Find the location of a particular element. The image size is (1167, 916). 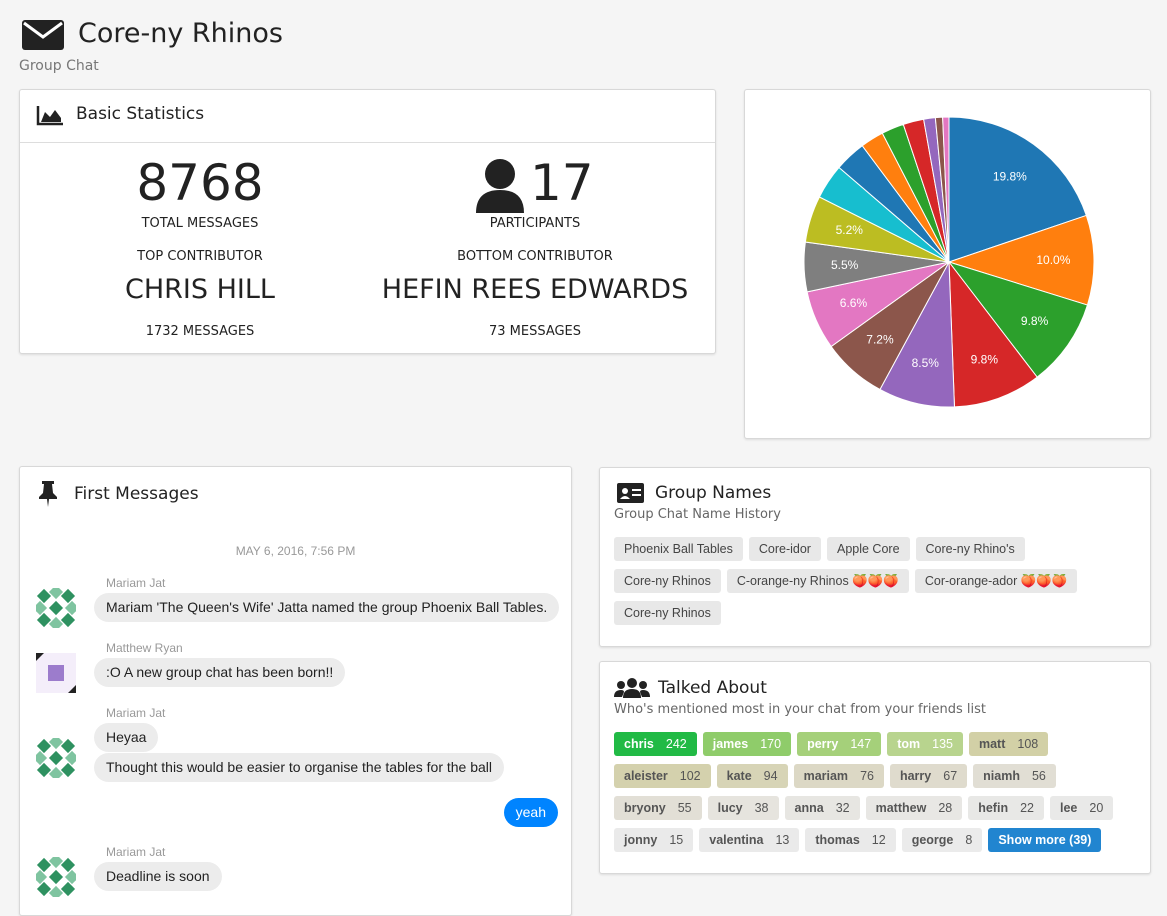

person-count: 56 is located at coordinates (1038, 776).